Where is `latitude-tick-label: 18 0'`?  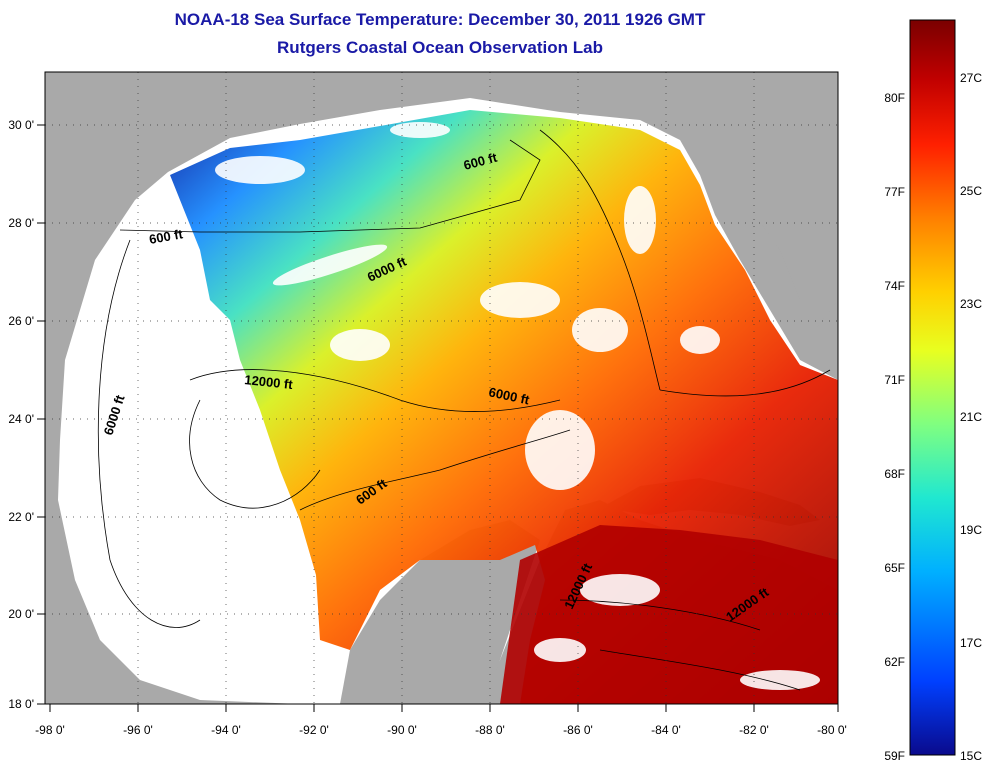
latitude-tick-label: 18 0' is located at coordinates (21, 704).